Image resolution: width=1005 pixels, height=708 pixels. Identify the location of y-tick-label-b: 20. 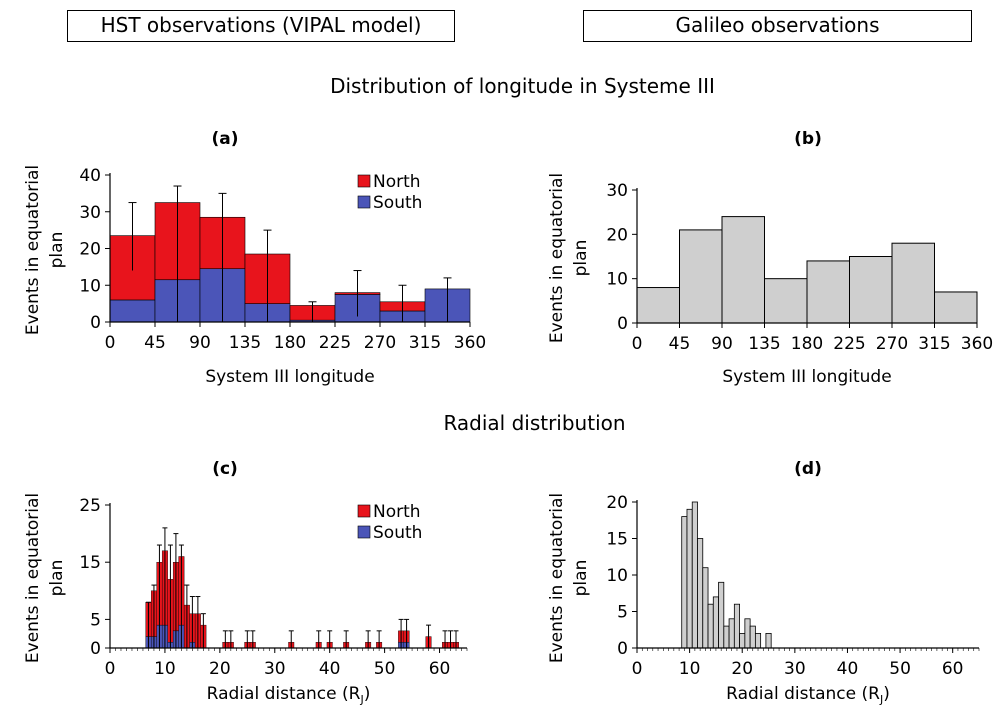
(617, 235).